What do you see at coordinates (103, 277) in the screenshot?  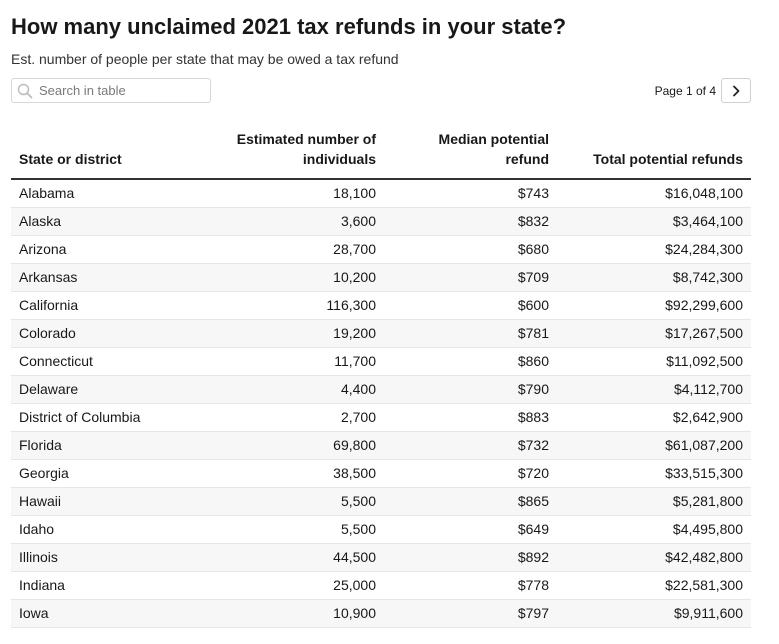 I see `state-cell: Arkansas` at bounding box center [103, 277].